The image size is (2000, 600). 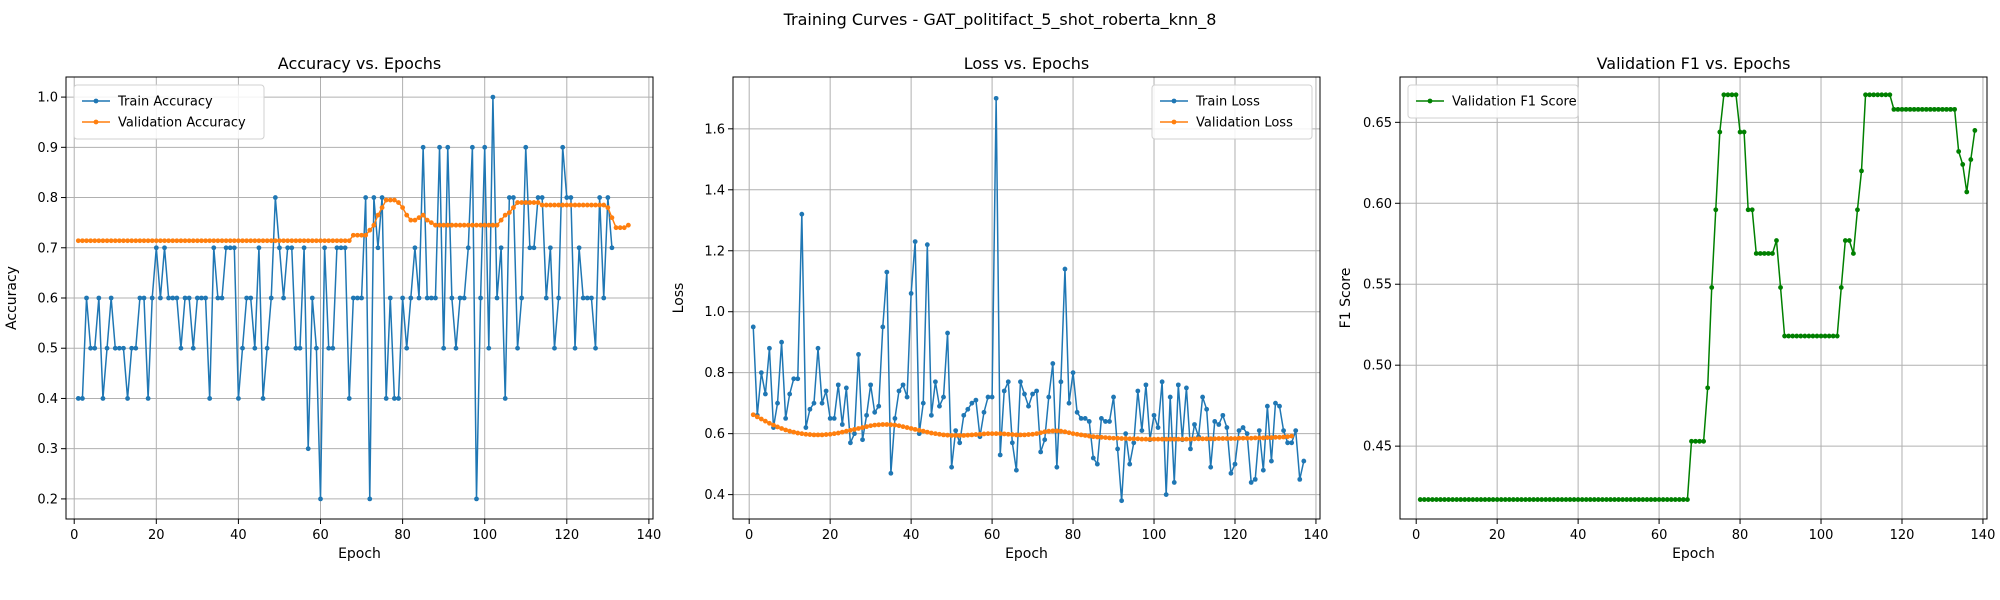 What do you see at coordinates (1514, 102) in the screenshot?
I see `legend-label: Validation F1 Score` at bounding box center [1514, 102].